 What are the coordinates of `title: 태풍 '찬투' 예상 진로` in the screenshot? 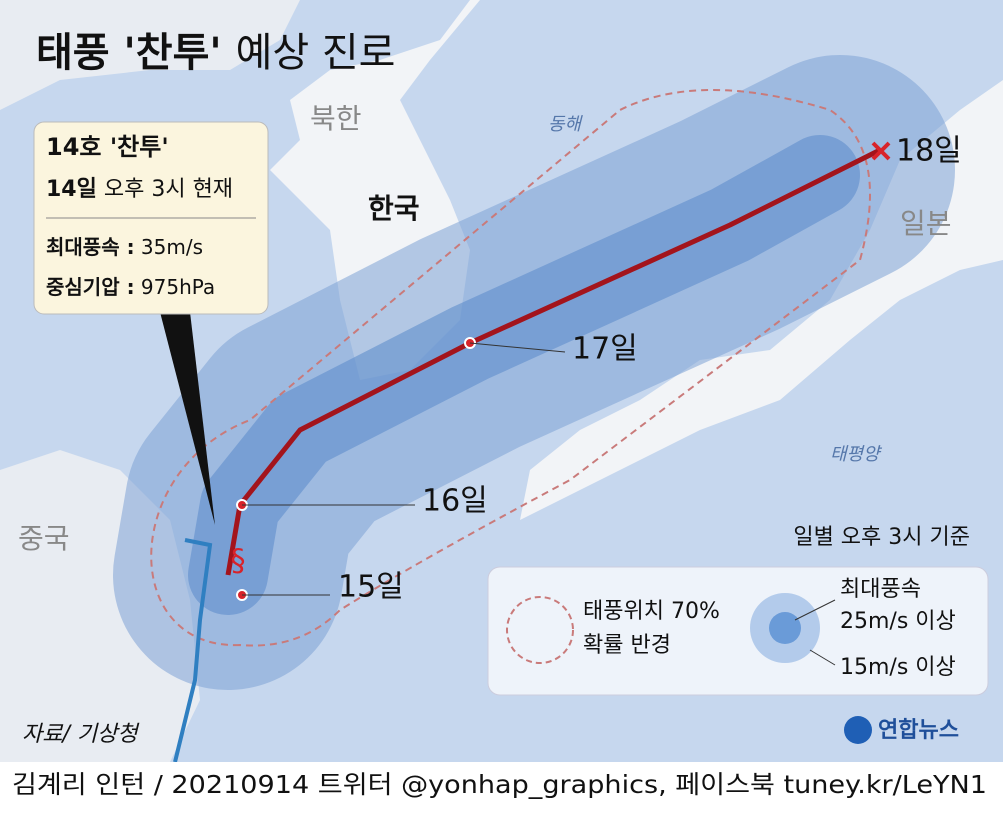 It's located at (215, 53).